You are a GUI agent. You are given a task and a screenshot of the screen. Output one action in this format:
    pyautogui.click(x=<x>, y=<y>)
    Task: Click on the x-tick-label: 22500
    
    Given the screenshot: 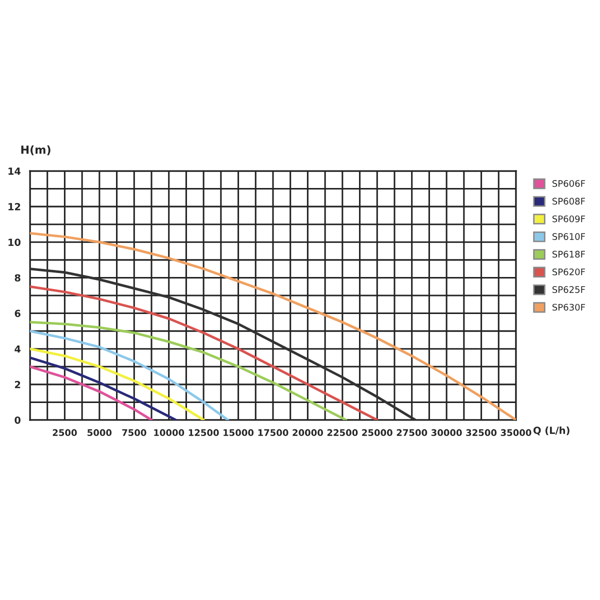 What is the action you would take?
    pyautogui.click(x=342, y=432)
    